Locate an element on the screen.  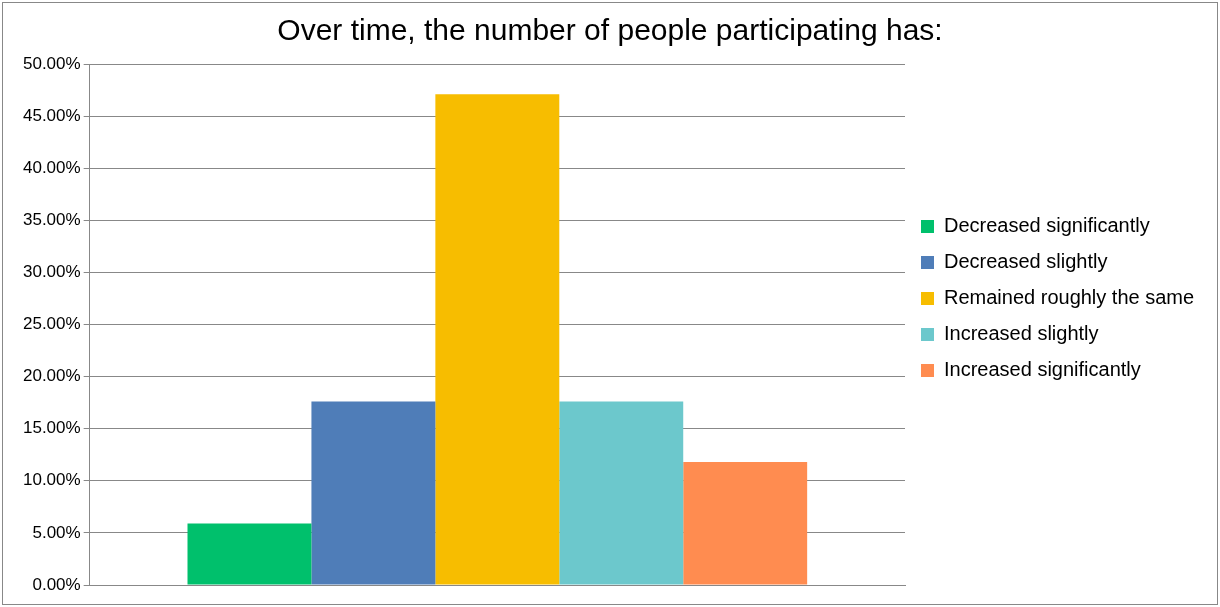
legend-label: Increased slightly is located at coordinates (1021, 333).